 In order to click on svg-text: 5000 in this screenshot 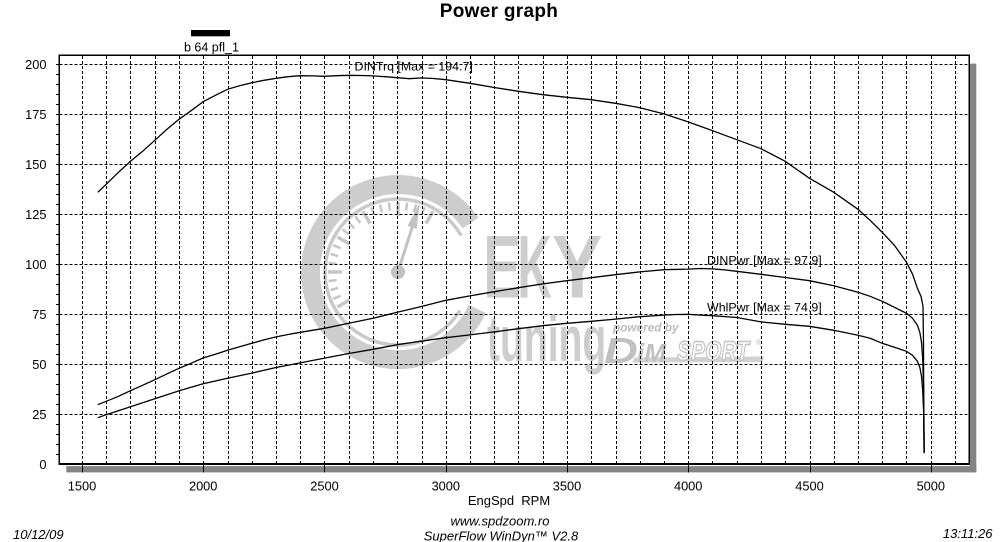, I will do `click(931, 486)`.